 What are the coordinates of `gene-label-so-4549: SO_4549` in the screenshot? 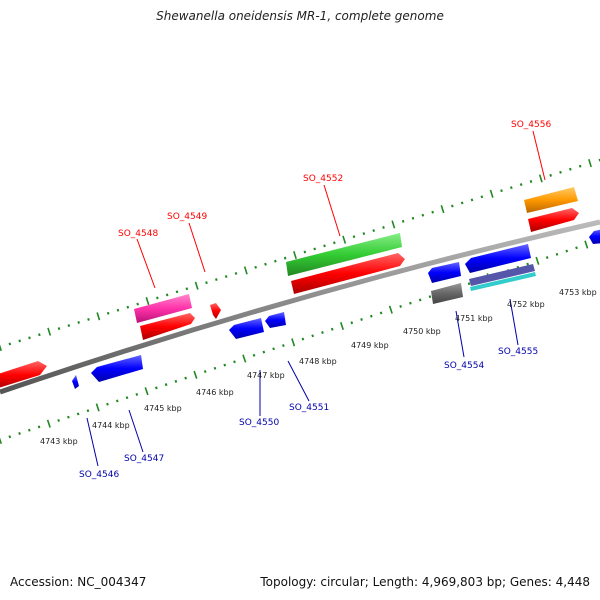 It's located at (187, 217).